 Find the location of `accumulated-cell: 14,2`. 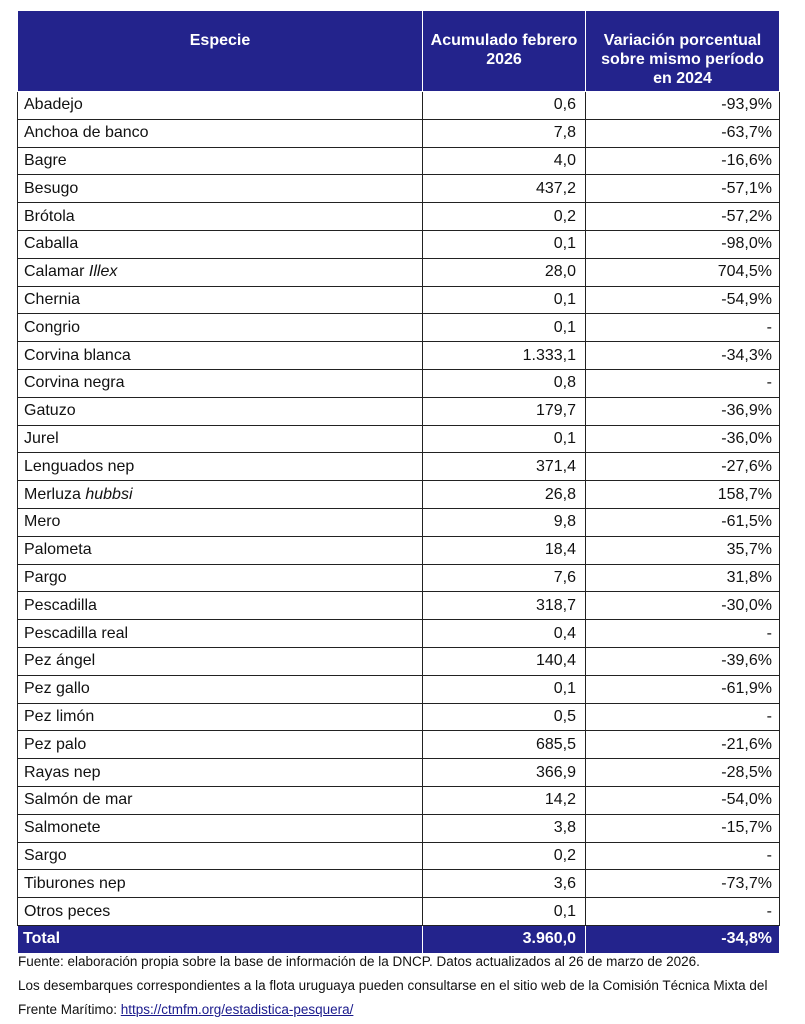

accumulated-cell: 14,2 is located at coordinates (504, 800).